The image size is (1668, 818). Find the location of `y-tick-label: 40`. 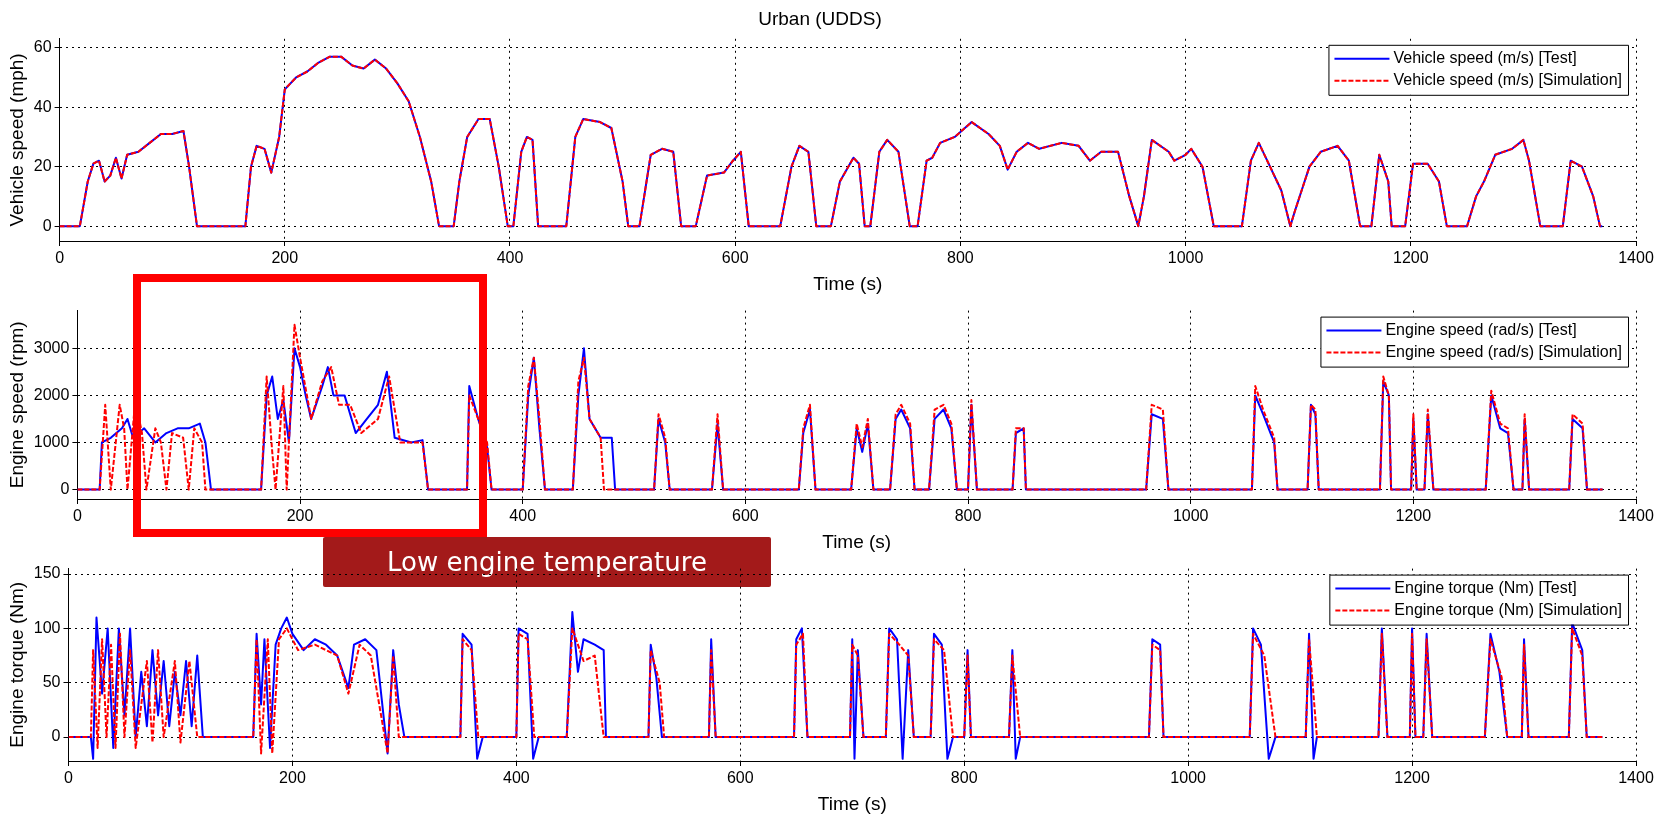

y-tick-label: 40 is located at coordinates (42, 106).